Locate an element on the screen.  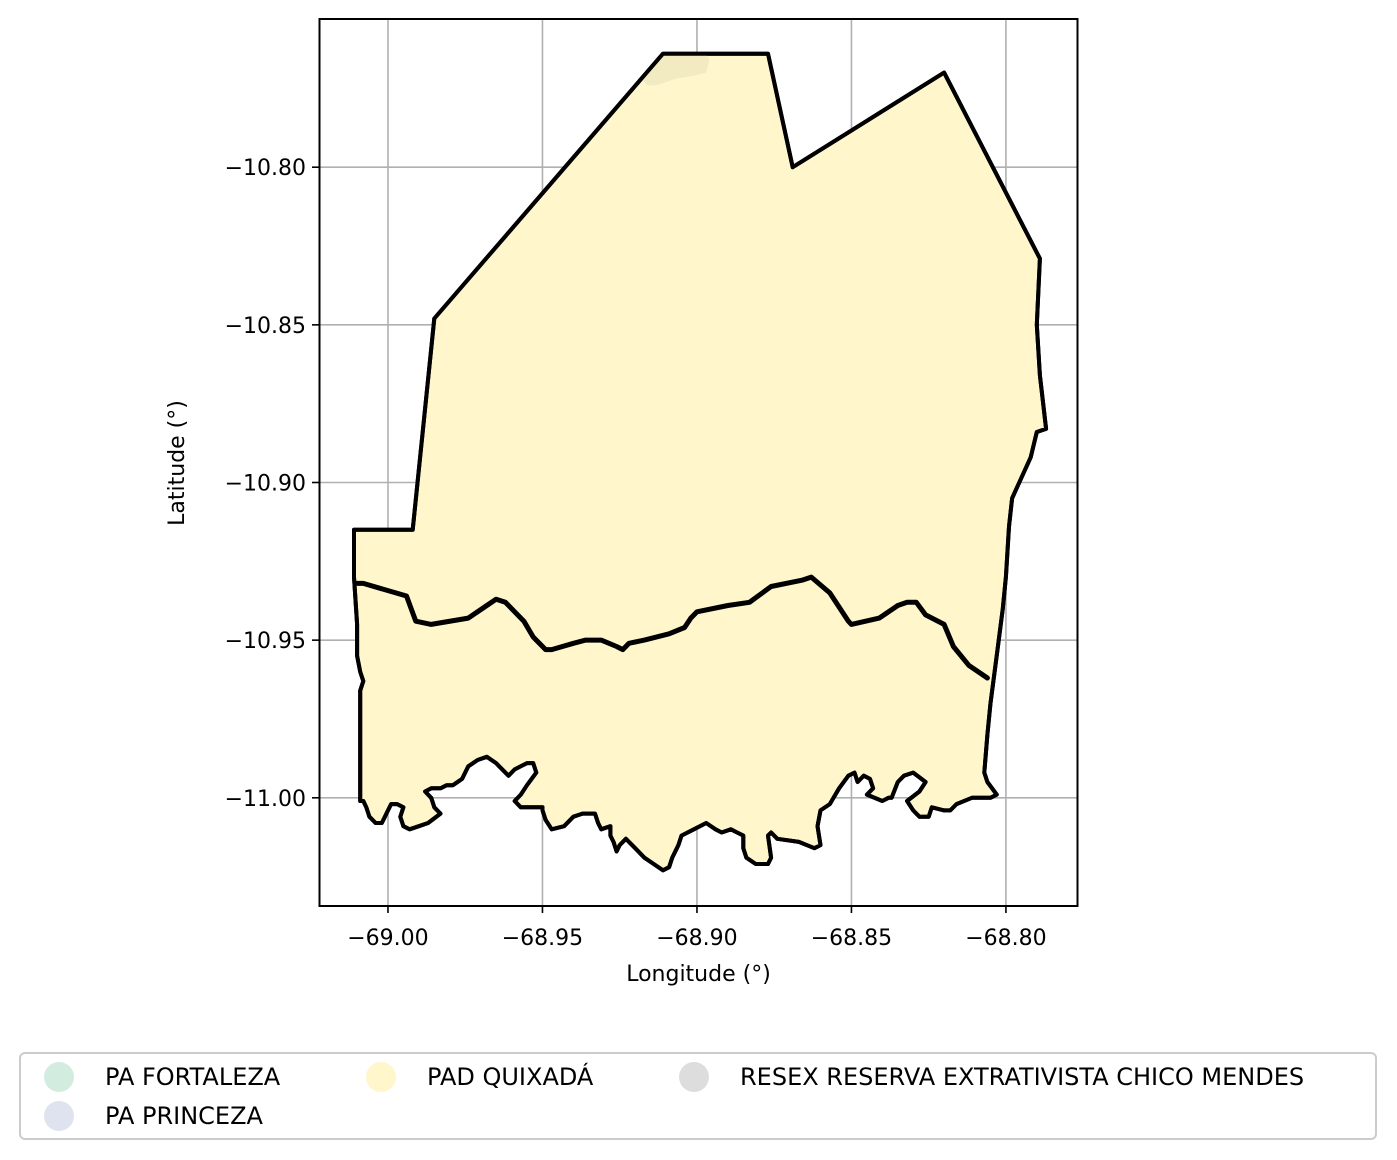
boundary-line is located at coordinates (672, 627).